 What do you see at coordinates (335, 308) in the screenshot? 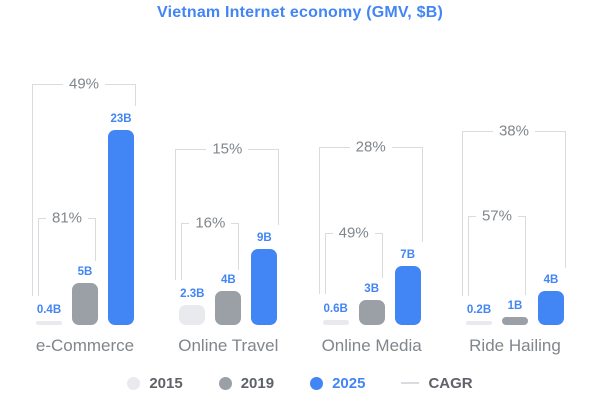
I see `value-label-2015-online-media: 0.6B` at bounding box center [335, 308].